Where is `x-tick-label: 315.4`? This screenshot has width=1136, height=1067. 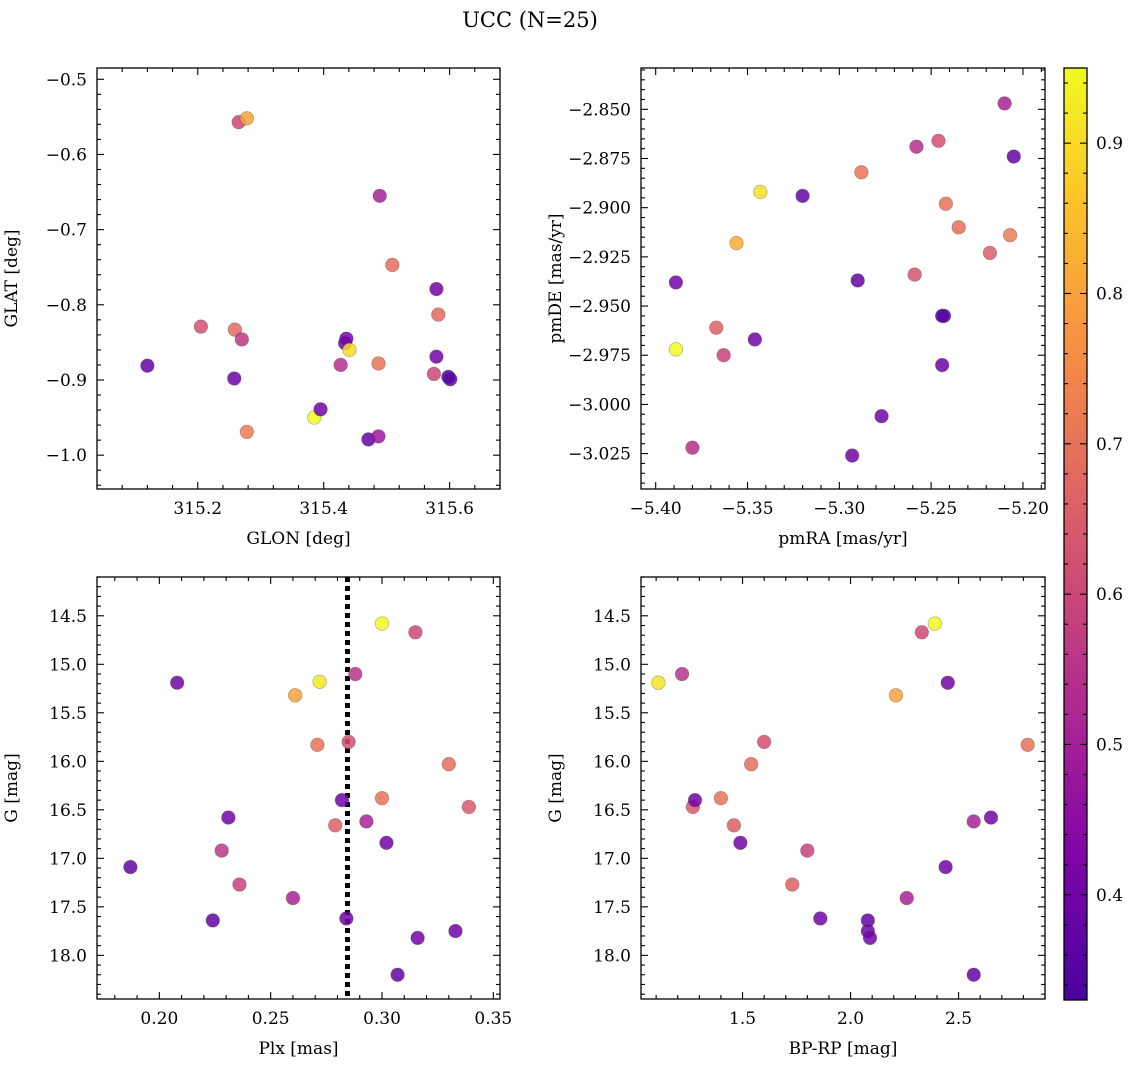
x-tick-label: 315.4 is located at coordinates (323, 509).